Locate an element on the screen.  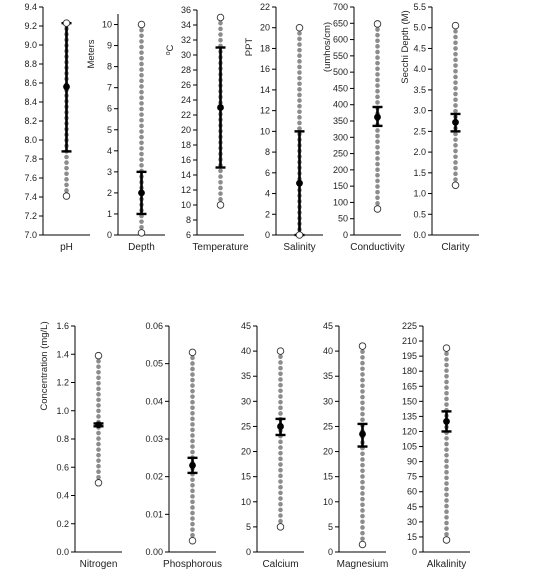
calcium-category-label: Calcium is located at coordinates (280, 564).